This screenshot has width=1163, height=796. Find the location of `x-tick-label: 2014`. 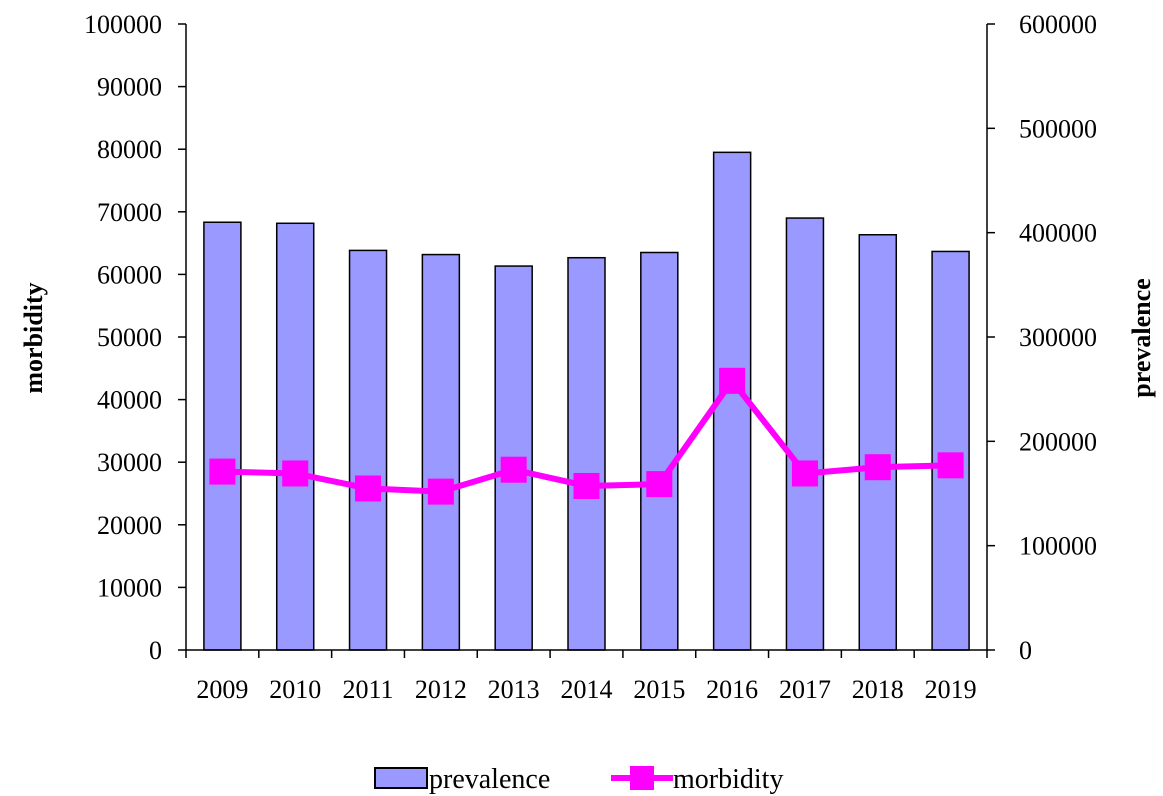

x-tick-label: 2014 is located at coordinates (587, 689).